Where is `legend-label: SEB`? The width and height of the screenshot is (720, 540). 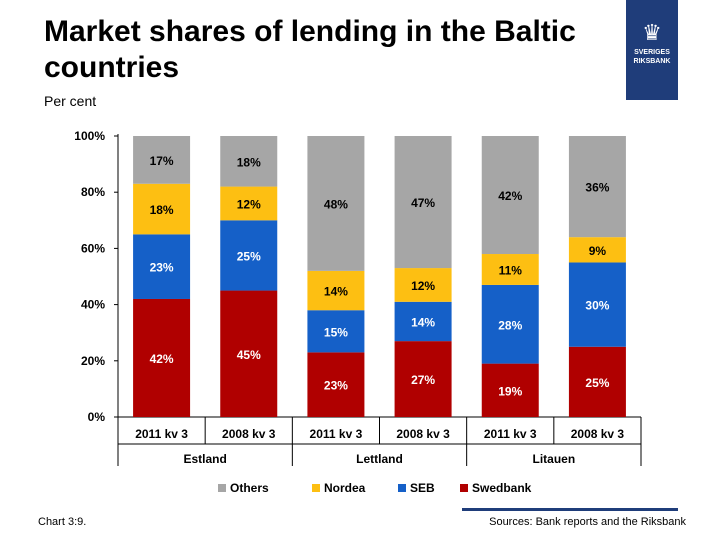 legend-label: SEB is located at coordinates (422, 488).